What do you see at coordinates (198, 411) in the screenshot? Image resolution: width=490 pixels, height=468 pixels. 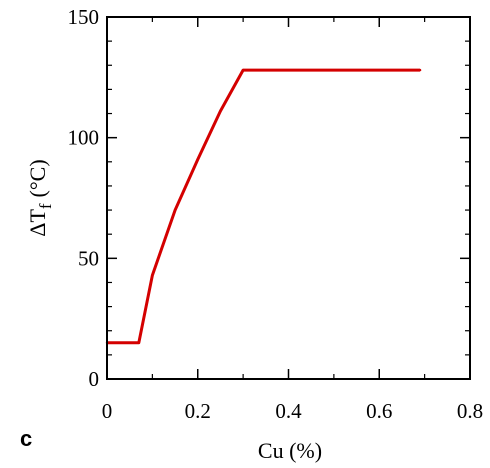 I see `x-tick-label: 0.2` at bounding box center [198, 411].